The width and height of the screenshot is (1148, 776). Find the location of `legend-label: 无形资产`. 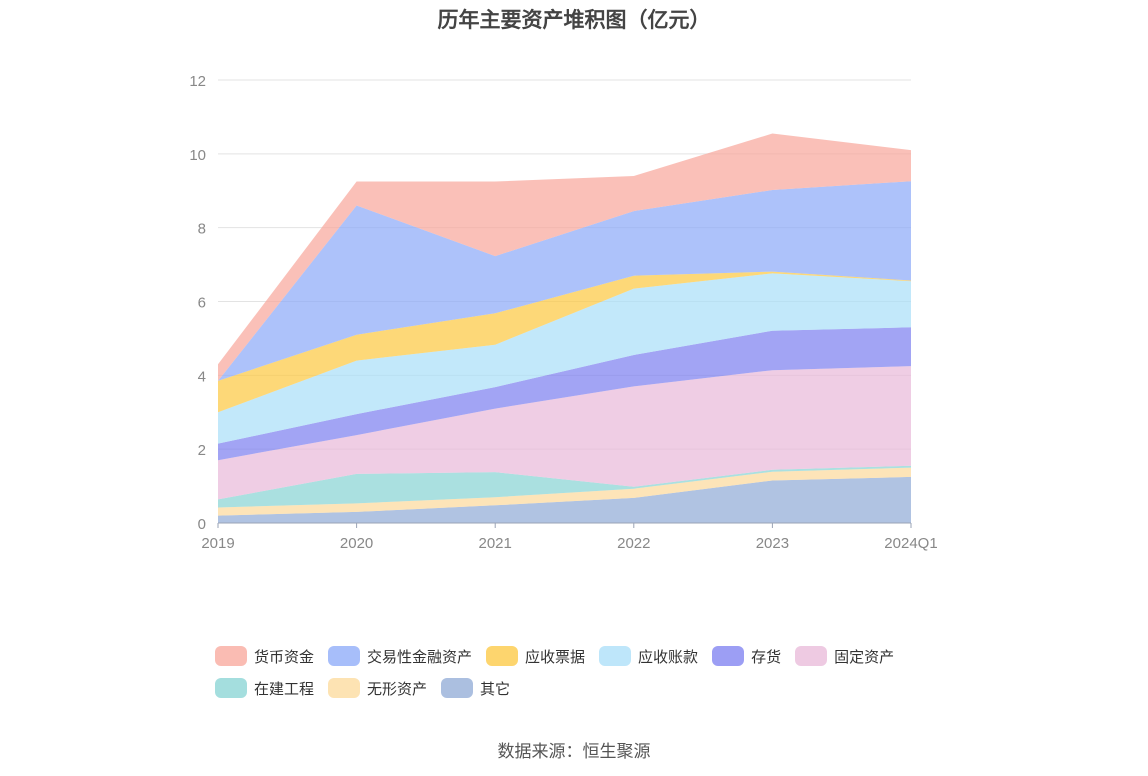

legend-label: 无形资产 is located at coordinates (397, 688).